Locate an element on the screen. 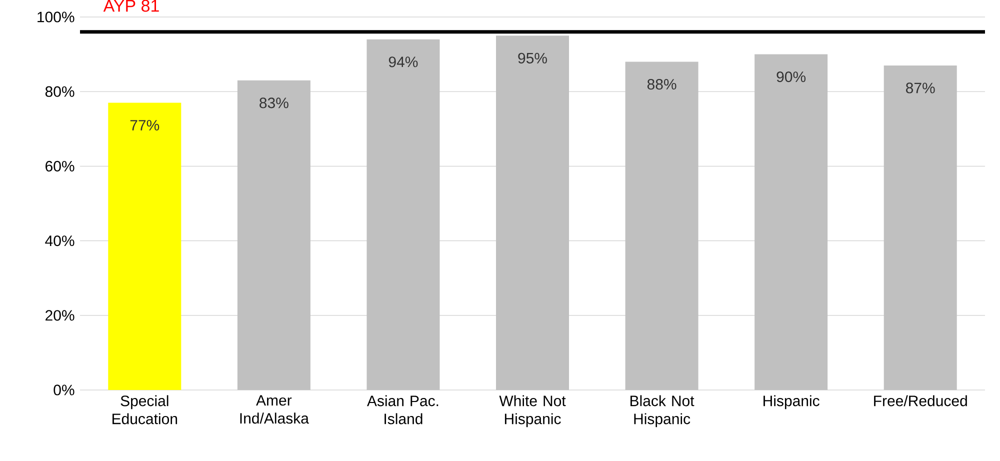 The width and height of the screenshot is (1000, 461). y-tick-label: 0% is located at coordinates (64, 390).